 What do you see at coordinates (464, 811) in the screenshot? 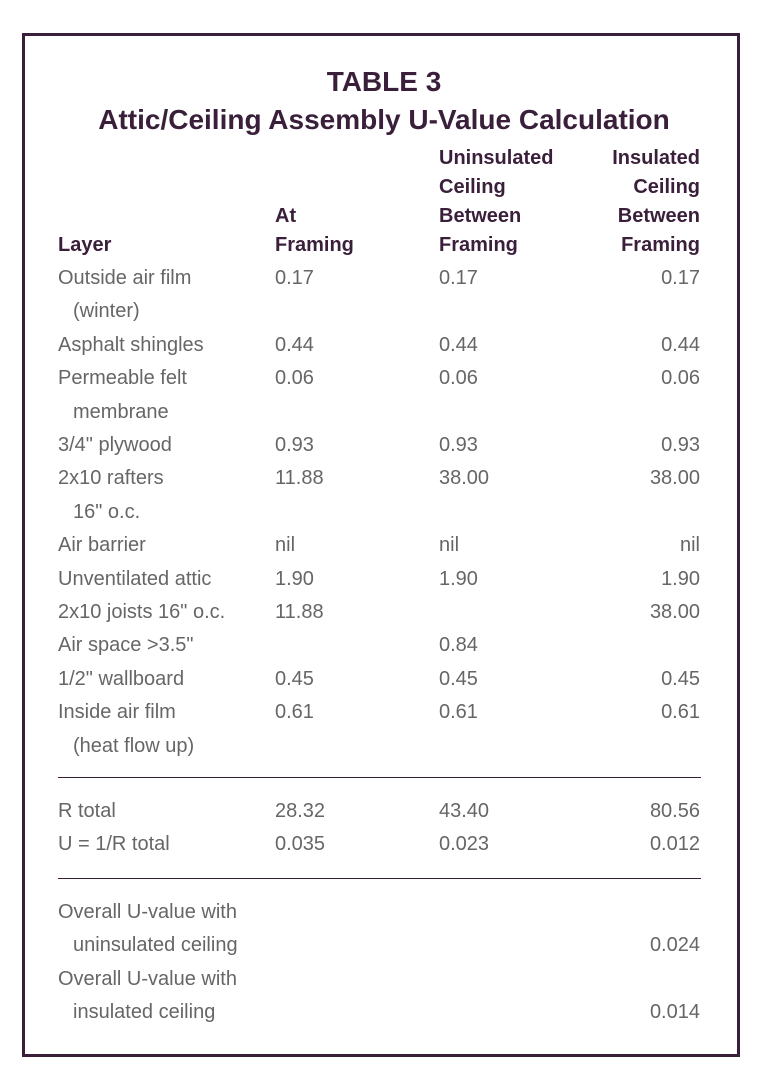
I see `cell-value: 43.40` at bounding box center [464, 811].